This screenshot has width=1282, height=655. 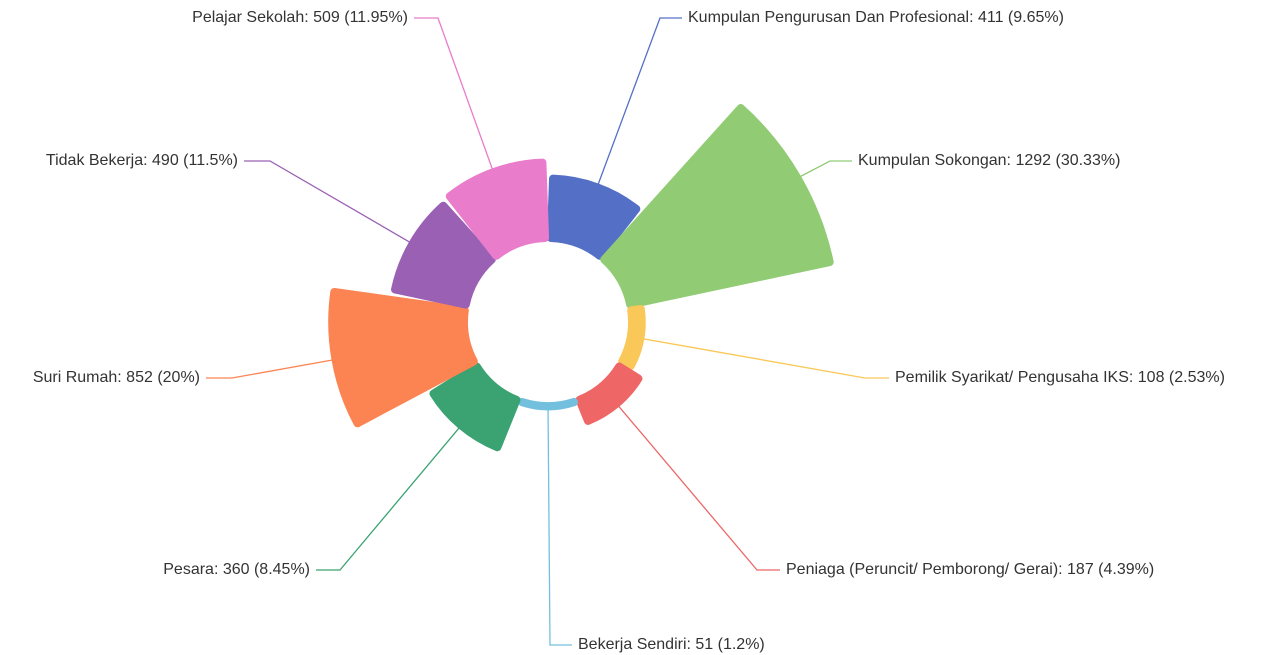 What do you see at coordinates (116, 377) in the screenshot?
I see `slice-label: Suri Rumah: 852 (20%)` at bounding box center [116, 377].